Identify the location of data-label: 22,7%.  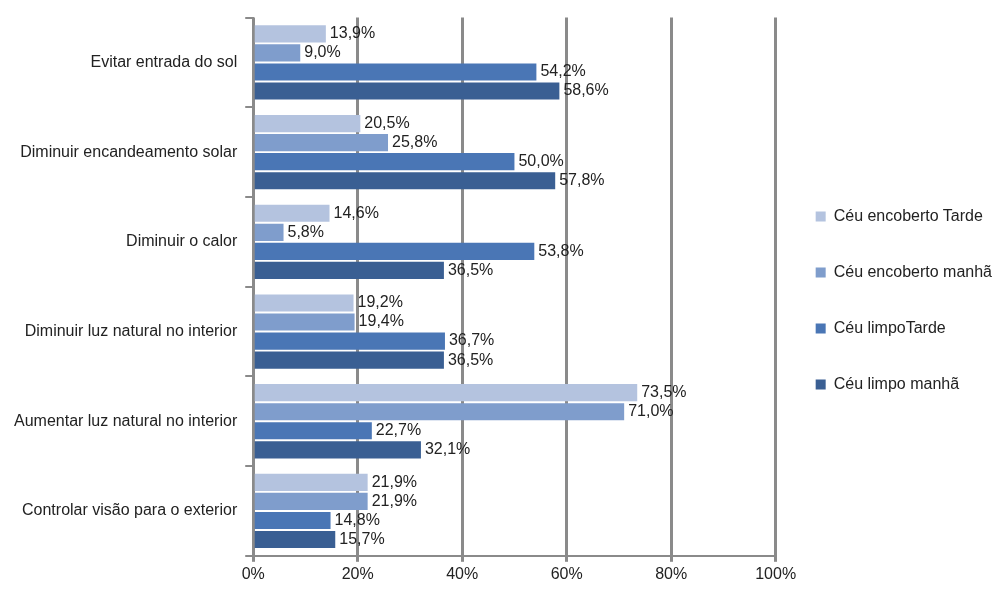
(398, 430).